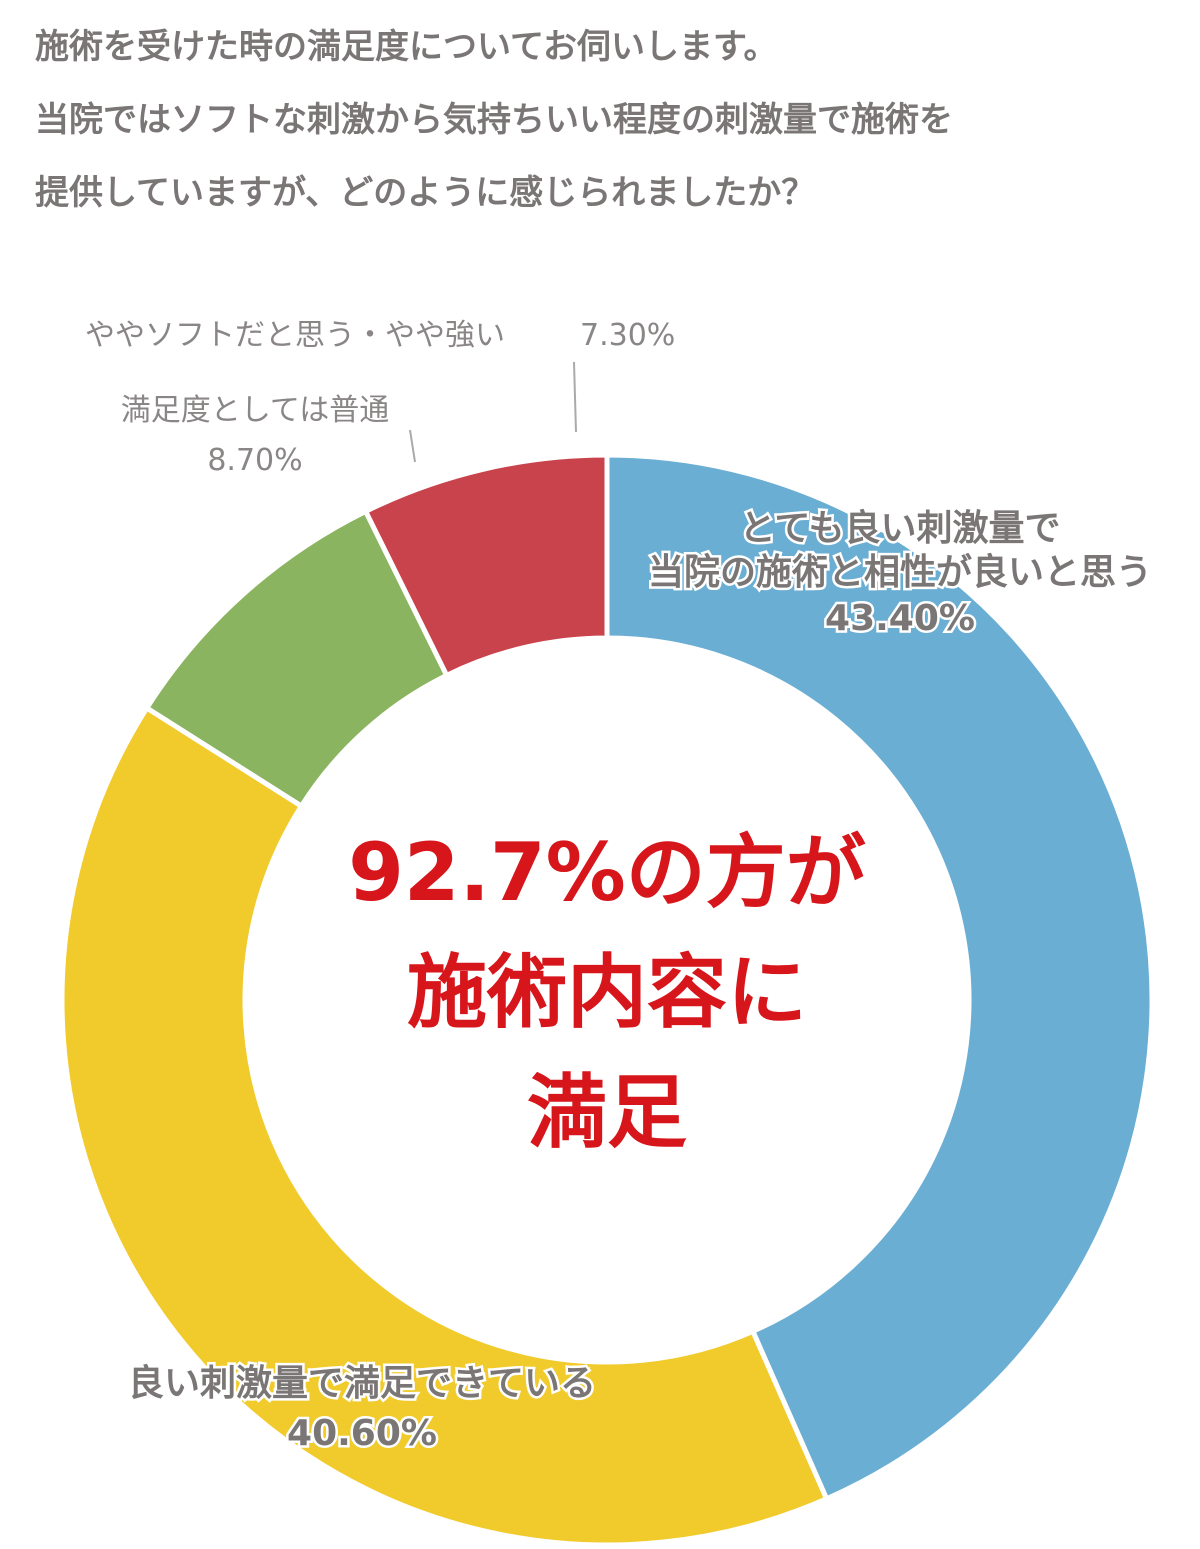 Image resolution: width=1200 pixels, height=1549 pixels. What do you see at coordinates (255, 410) in the screenshot?
I see `slice-label: 満足度としては普通` at bounding box center [255, 410].